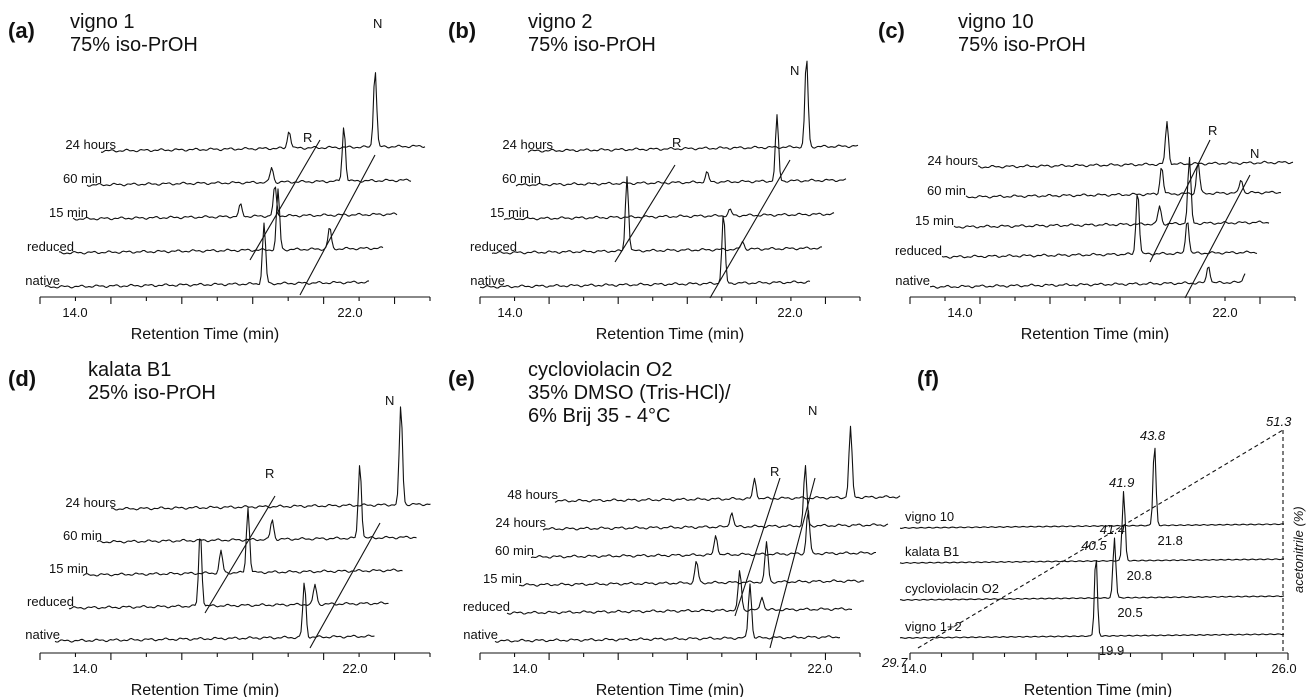  What do you see at coordinates (1094, 545) in the screenshot?
I see `acetonitrile-percent-label: 40.5` at bounding box center [1094, 545].